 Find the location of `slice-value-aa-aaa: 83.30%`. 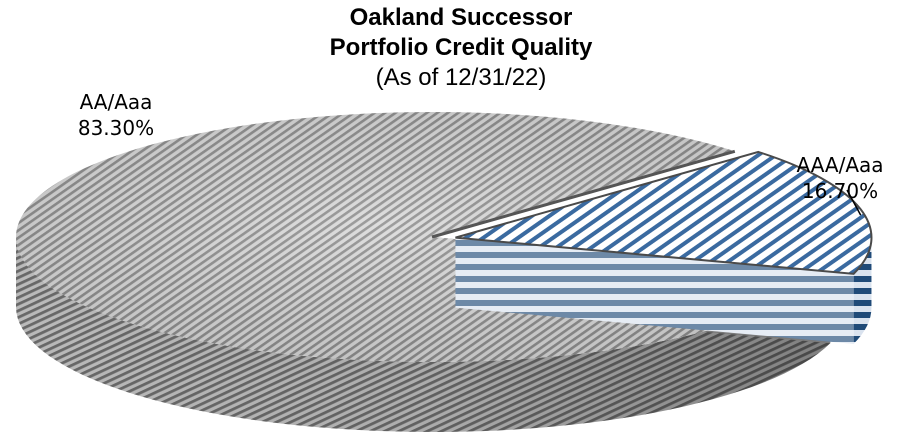

slice-value-aa-aaa: 83.30% is located at coordinates (116, 128).